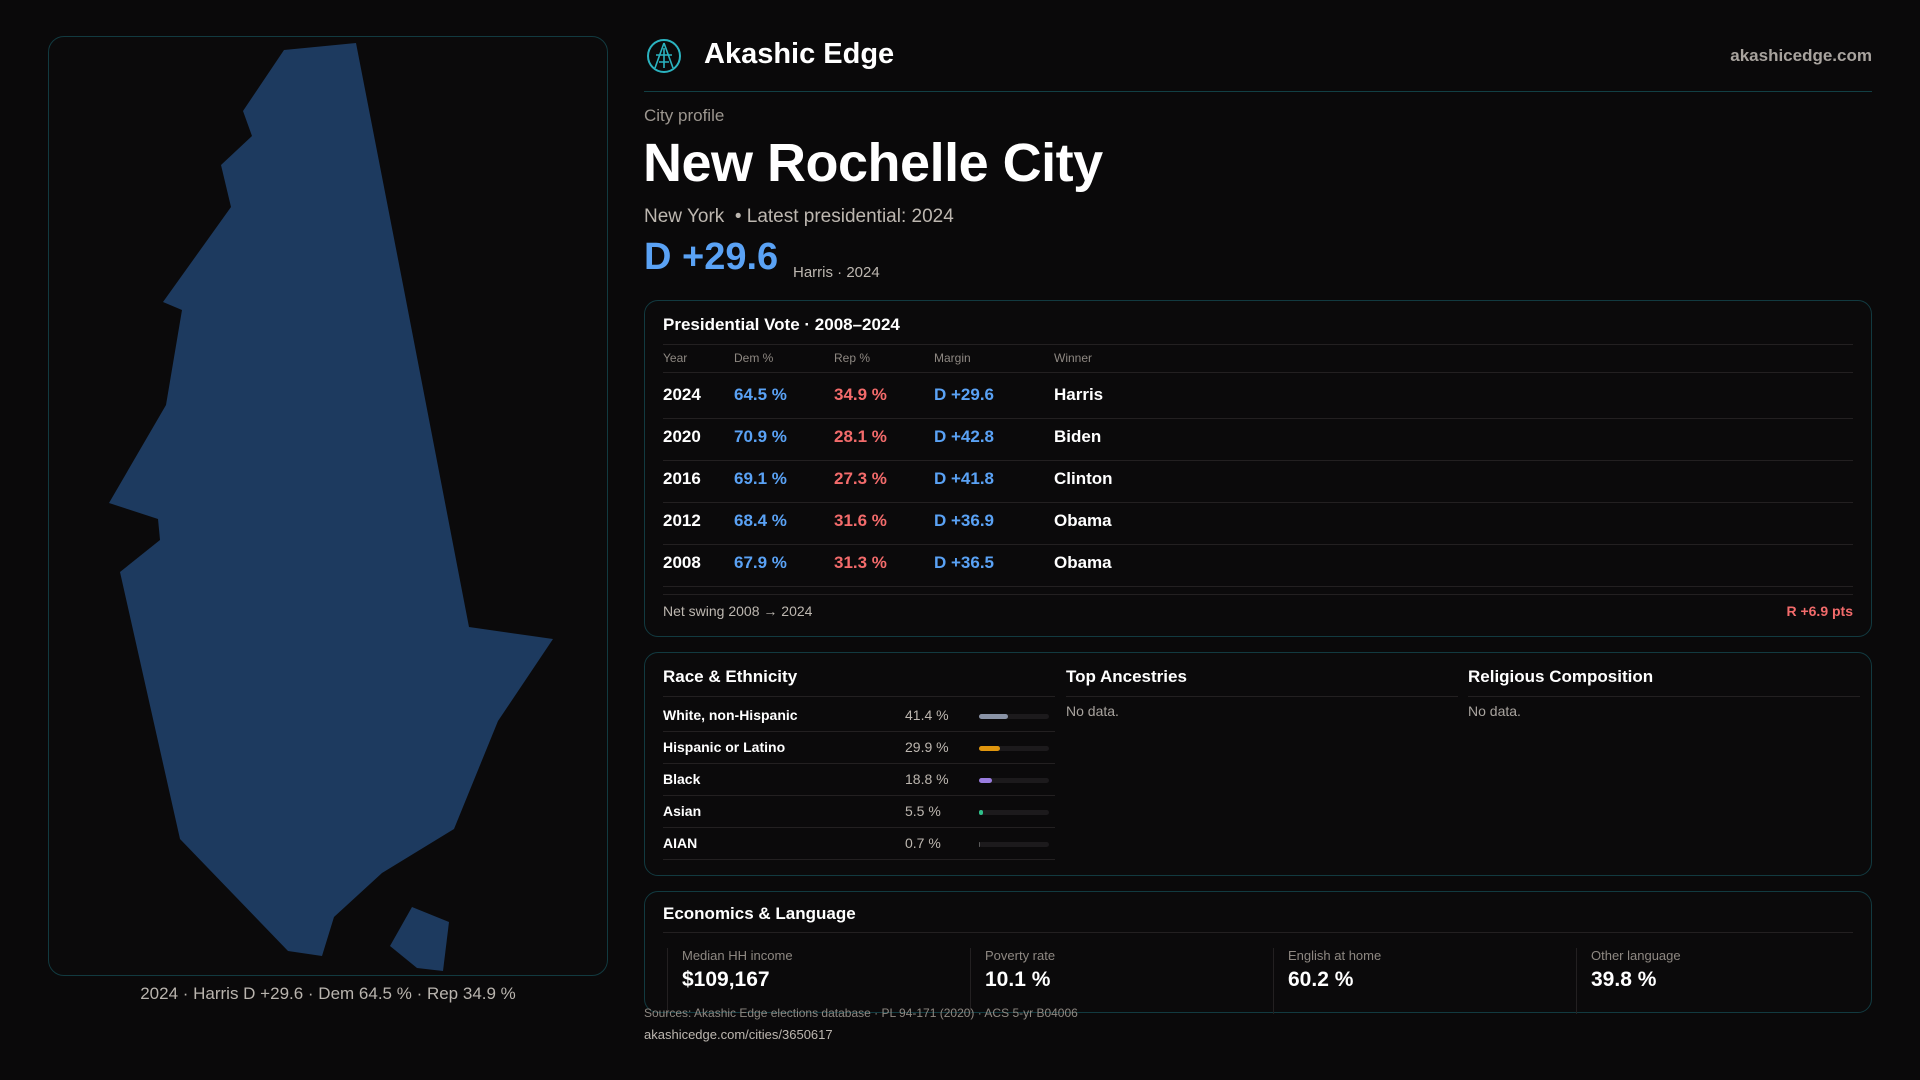  I want to click on net-swing-value: R +6.9 pts, so click(1819, 611).